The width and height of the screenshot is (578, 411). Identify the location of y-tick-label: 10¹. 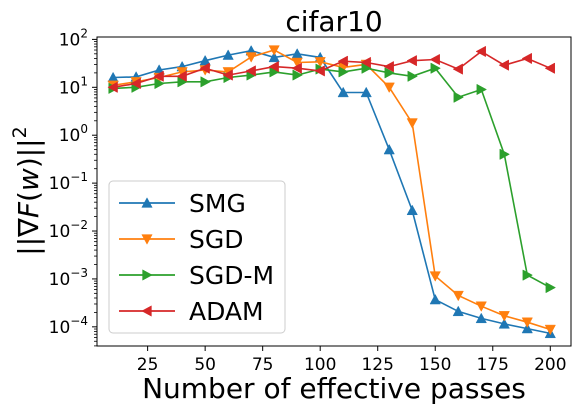
(73, 86).